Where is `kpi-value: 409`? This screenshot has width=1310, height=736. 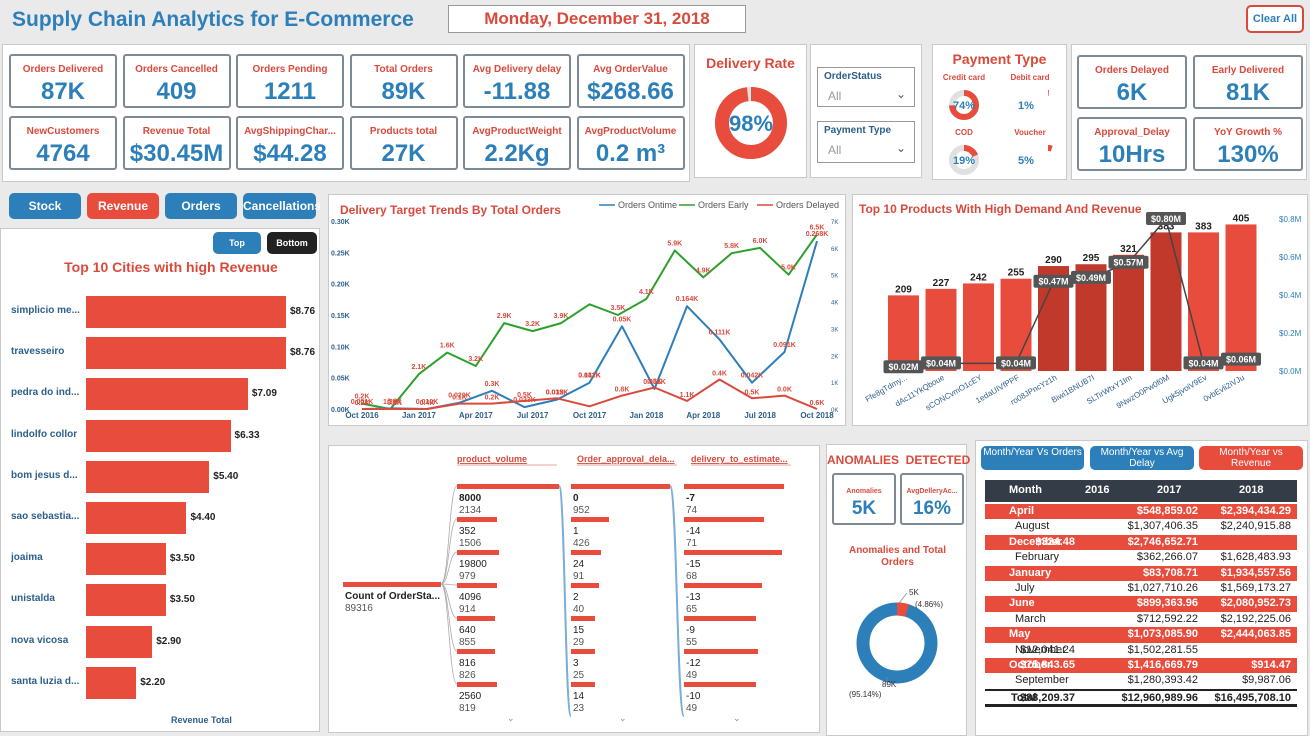
kpi-value: 409 is located at coordinates (176, 91).